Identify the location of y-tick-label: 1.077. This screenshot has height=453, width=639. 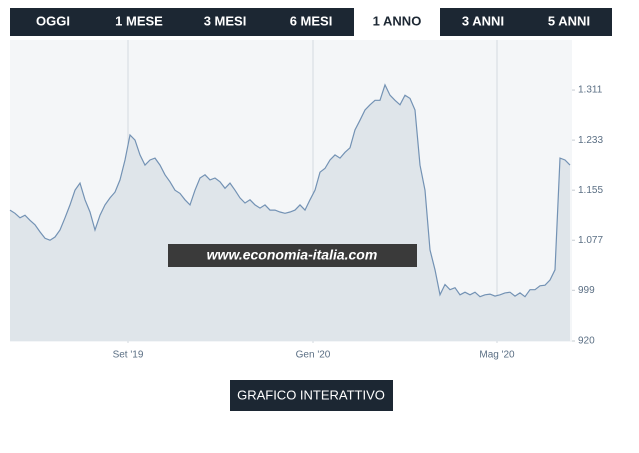
(590, 240).